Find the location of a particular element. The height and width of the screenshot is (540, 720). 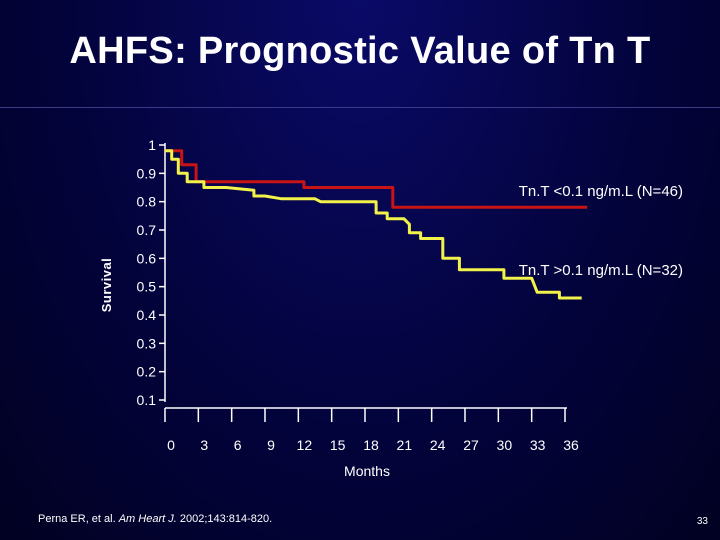

citation-prefix: Perna ER, et al. is located at coordinates (78, 519).